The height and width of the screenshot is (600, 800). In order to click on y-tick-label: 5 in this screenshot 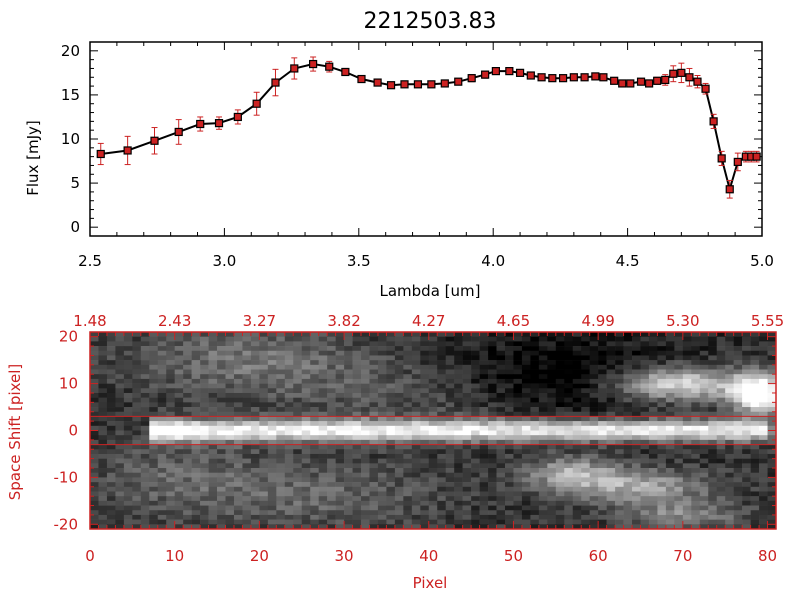, I will do `click(75, 183)`.